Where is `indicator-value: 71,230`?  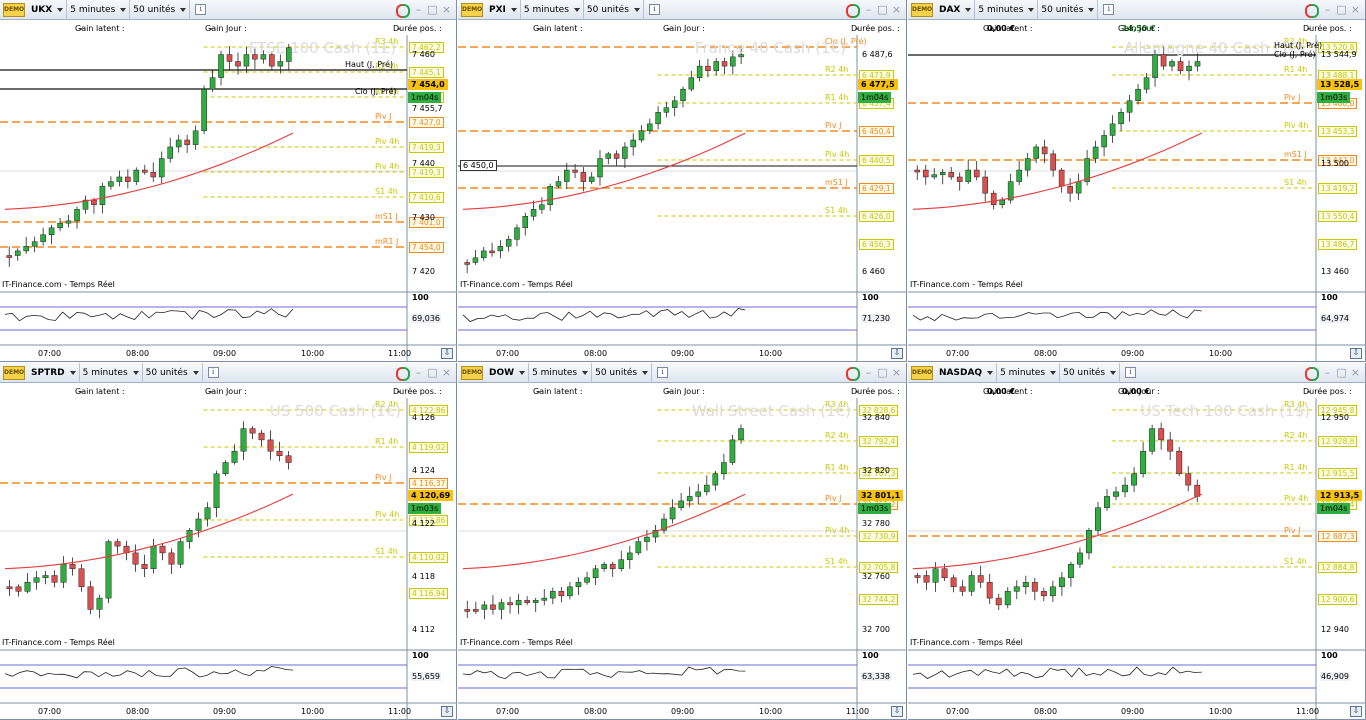 indicator-value: 71,230 is located at coordinates (876, 318).